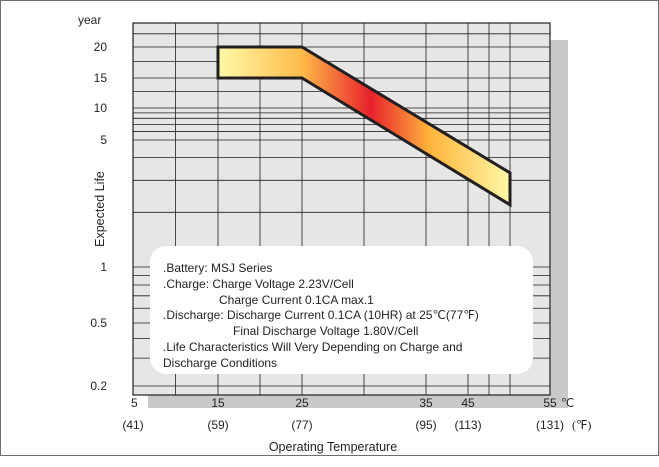  What do you see at coordinates (425, 425) in the screenshot?
I see `x-tick-alt-label: (95)` at bounding box center [425, 425].